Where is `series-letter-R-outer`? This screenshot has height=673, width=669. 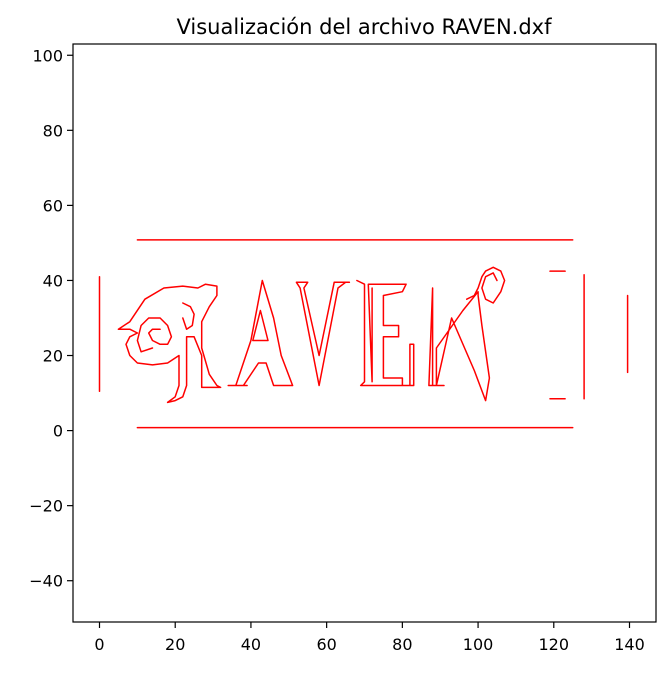 series-letter-R-outer is located at coordinates (169, 343).